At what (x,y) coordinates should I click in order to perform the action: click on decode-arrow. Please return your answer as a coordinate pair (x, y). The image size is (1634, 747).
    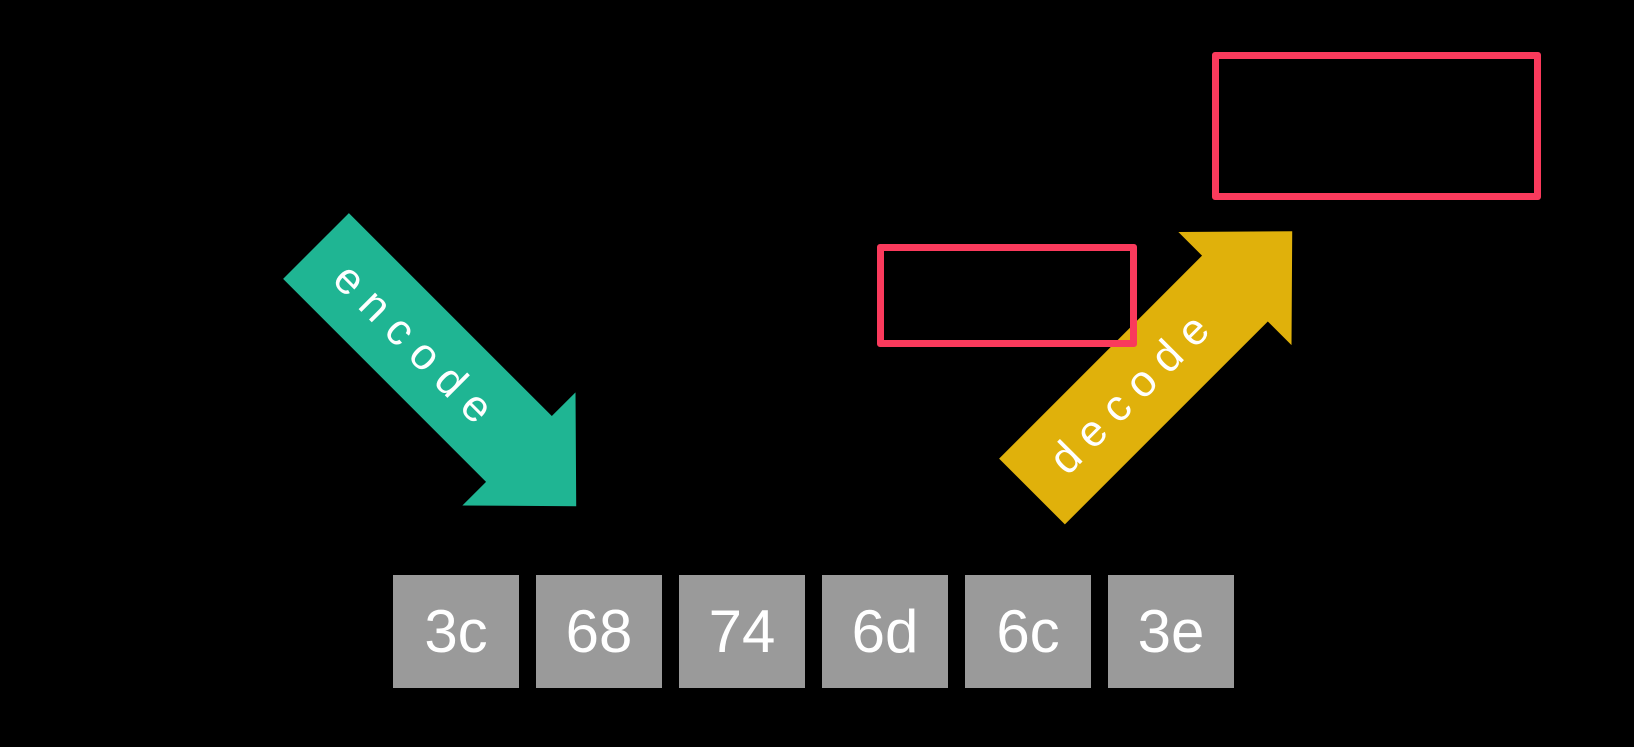
    Looking at the image, I should click on (1146, 378).